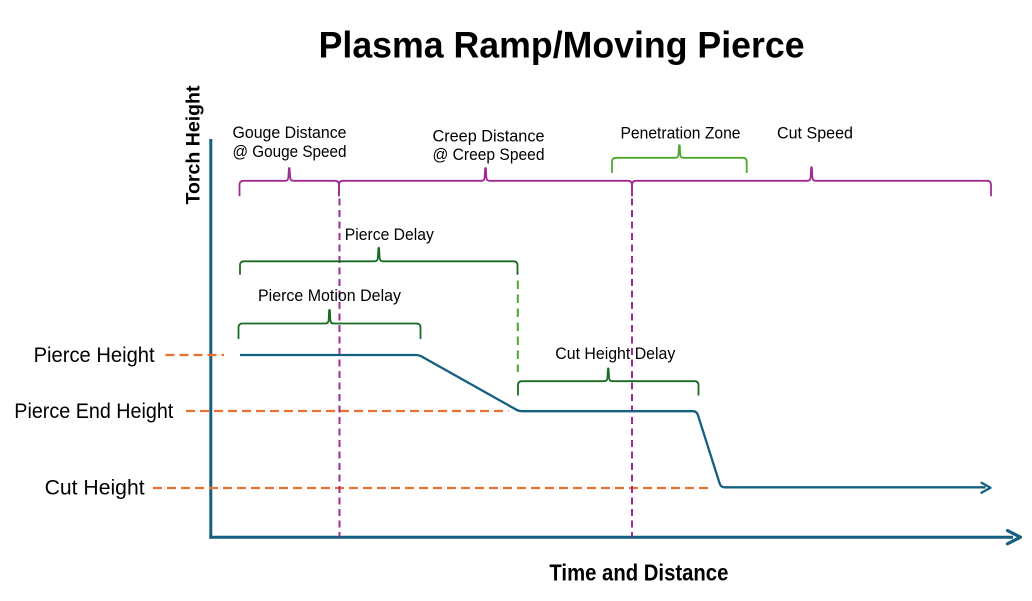  What do you see at coordinates (94, 355) in the screenshot?
I see `svg-text: Pierce Height` at bounding box center [94, 355].